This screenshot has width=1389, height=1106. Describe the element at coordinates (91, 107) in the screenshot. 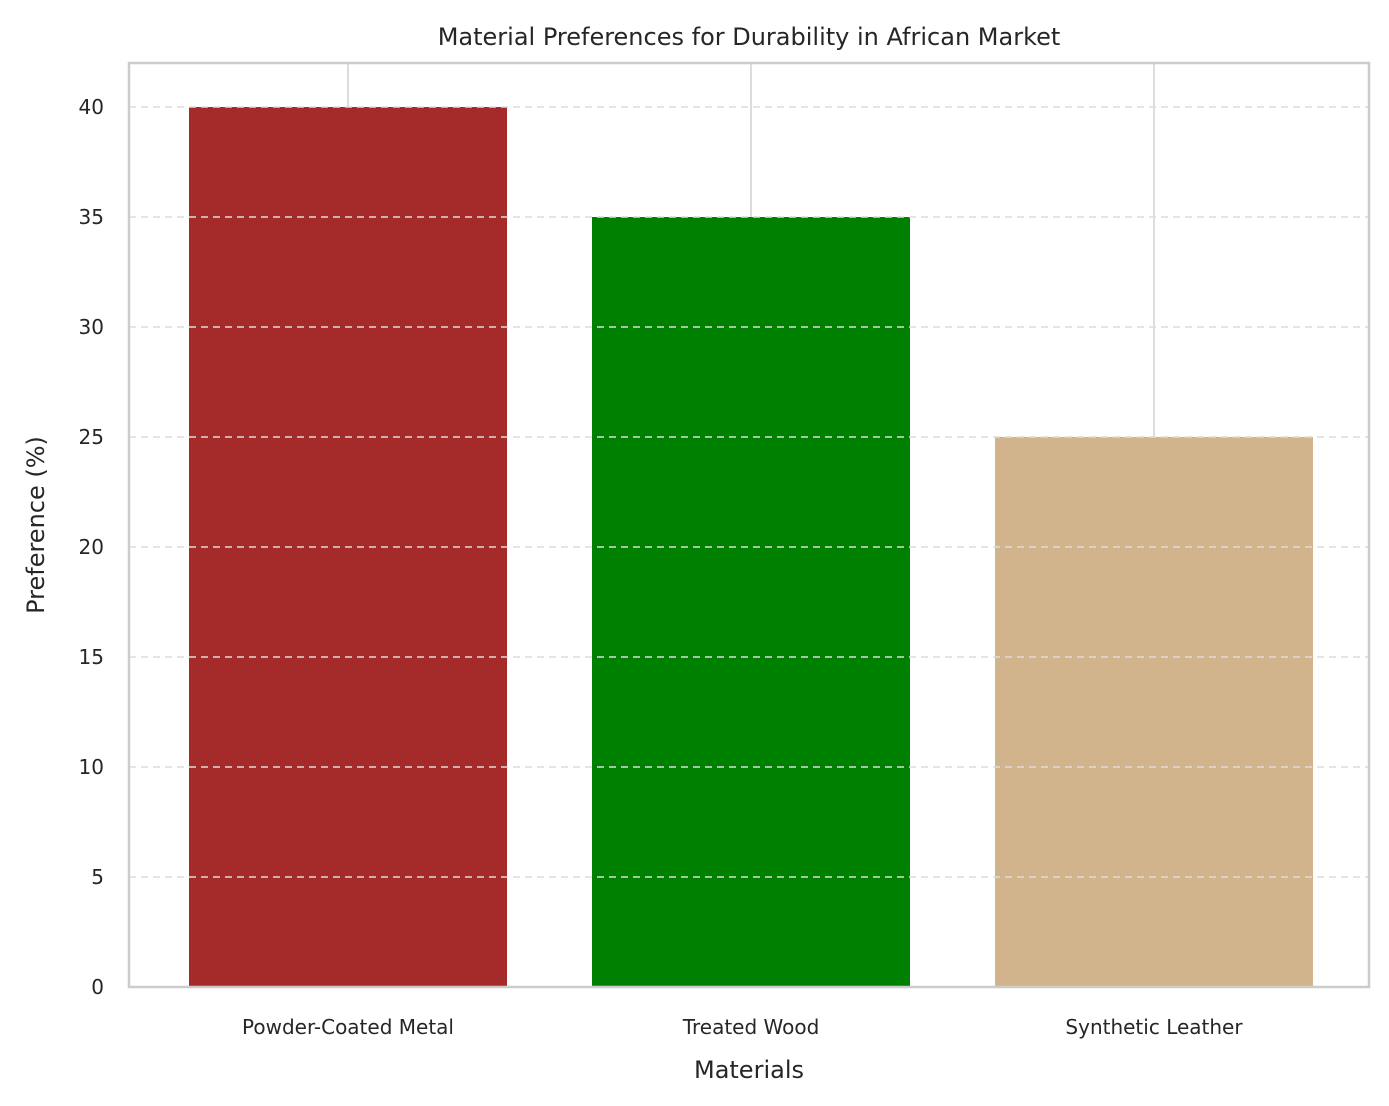

I see `y-tick-label: 40` at that location.